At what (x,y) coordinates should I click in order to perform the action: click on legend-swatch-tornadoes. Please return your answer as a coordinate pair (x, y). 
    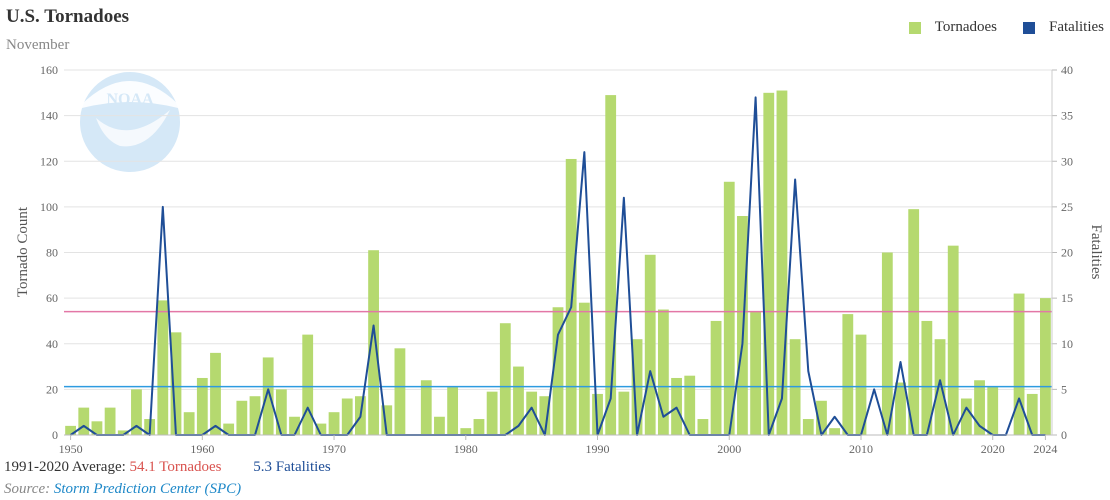
    Looking at the image, I should click on (914, 27).